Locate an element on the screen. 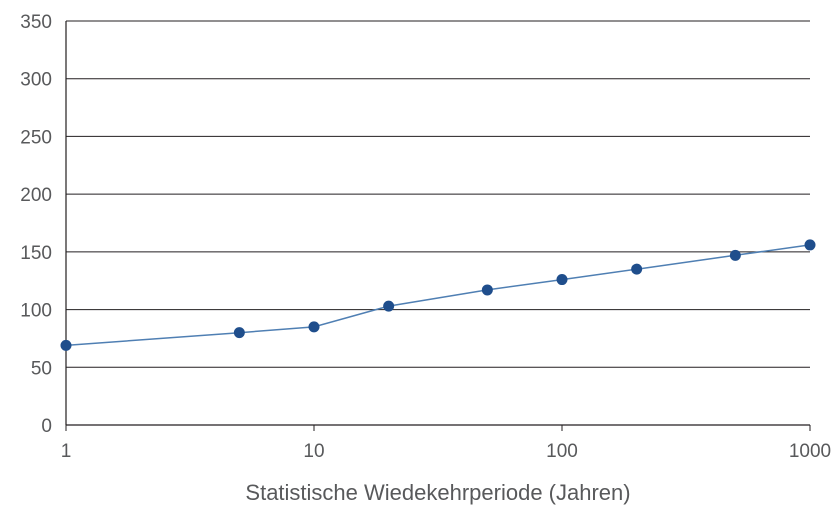  y-tick-label: 150 is located at coordinates (36, 253).